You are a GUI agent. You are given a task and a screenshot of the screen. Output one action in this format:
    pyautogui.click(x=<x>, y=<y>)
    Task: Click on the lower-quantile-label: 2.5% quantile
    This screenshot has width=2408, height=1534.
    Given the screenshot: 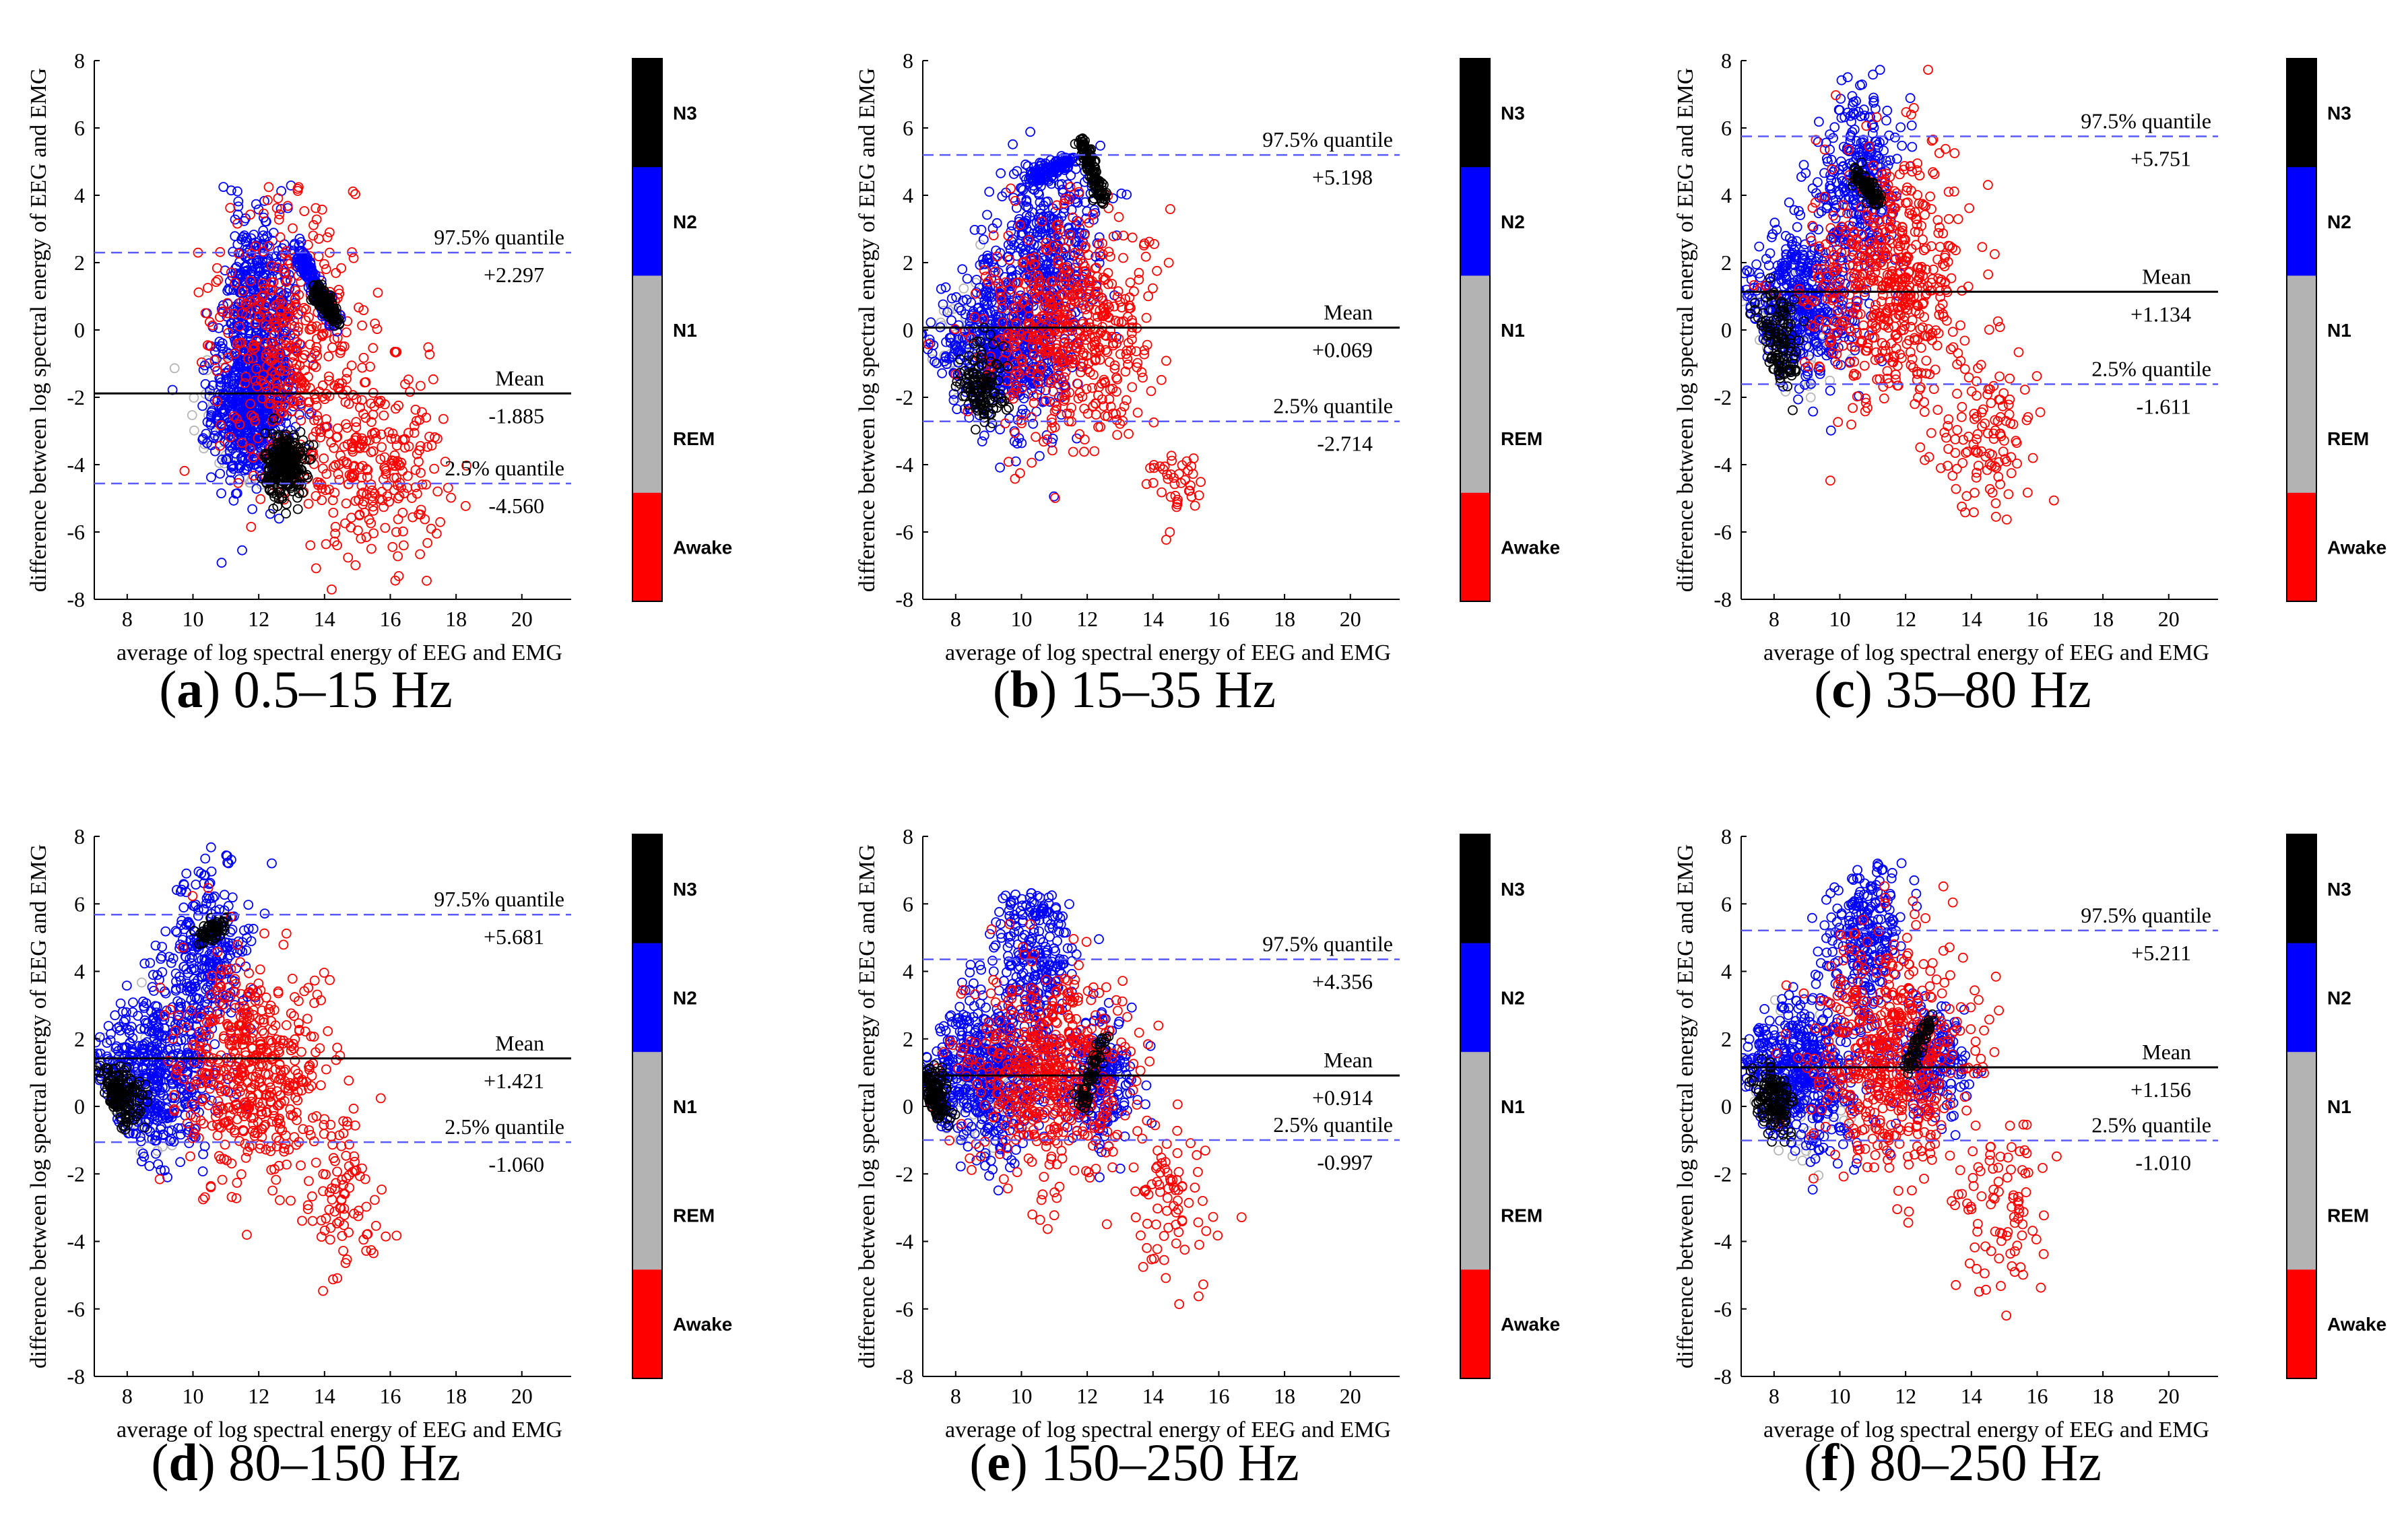 What is the action you would take?
    pyautogui.click(x=504, y=468)
    